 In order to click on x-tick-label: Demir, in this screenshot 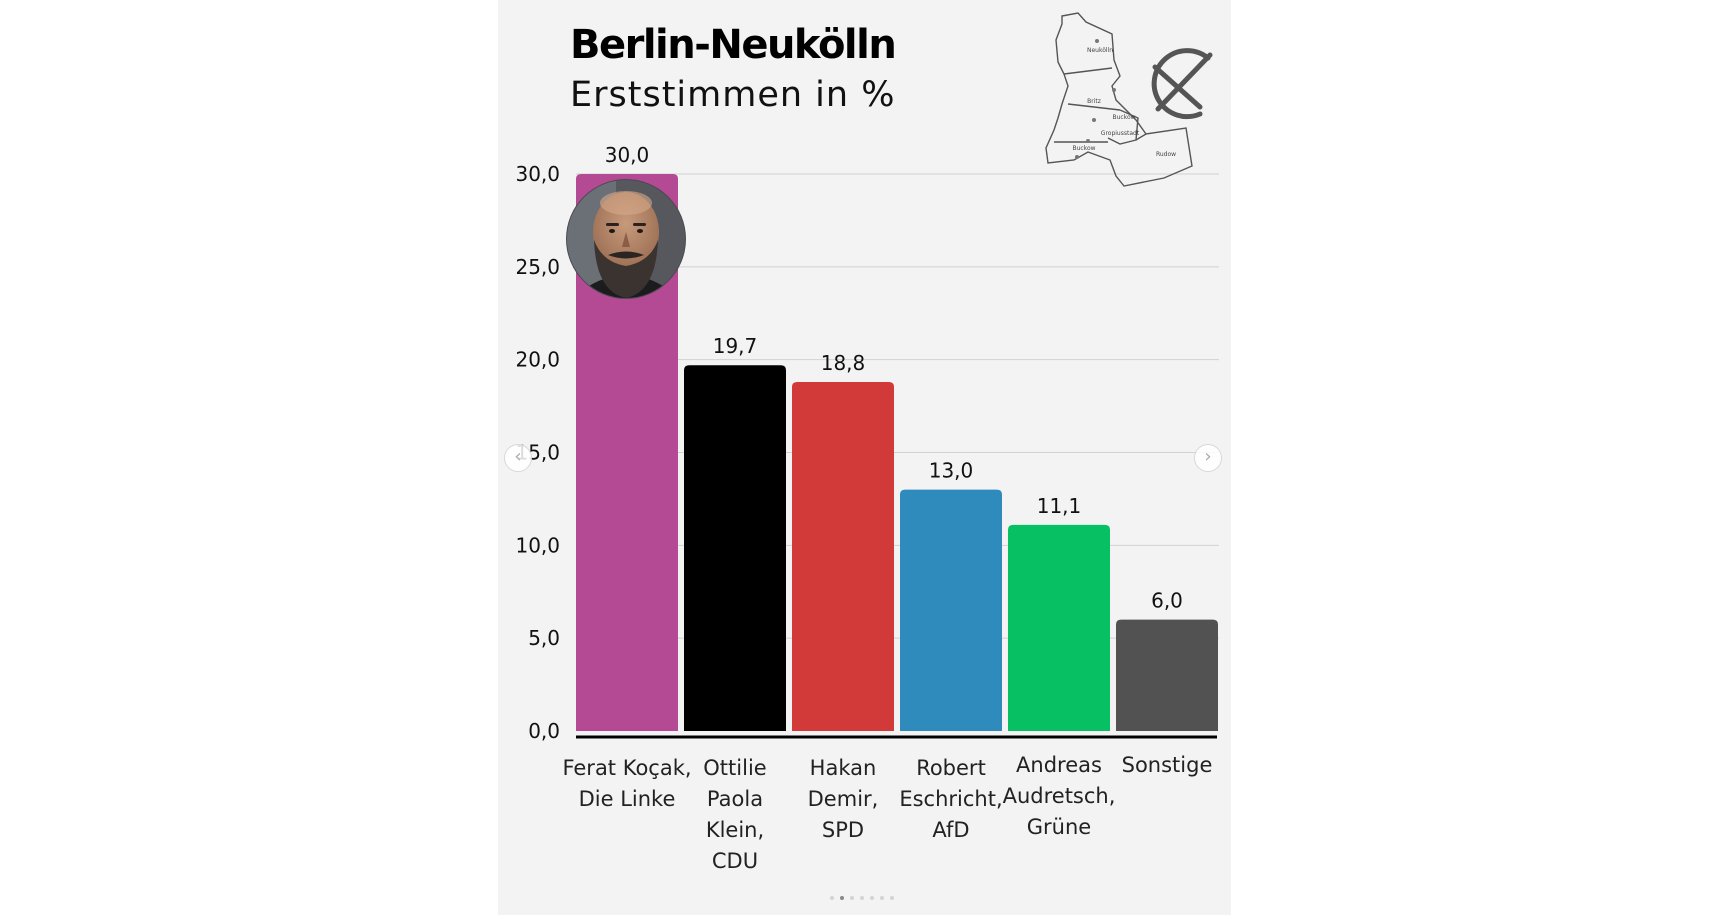, I will do `click(843, 799)`.